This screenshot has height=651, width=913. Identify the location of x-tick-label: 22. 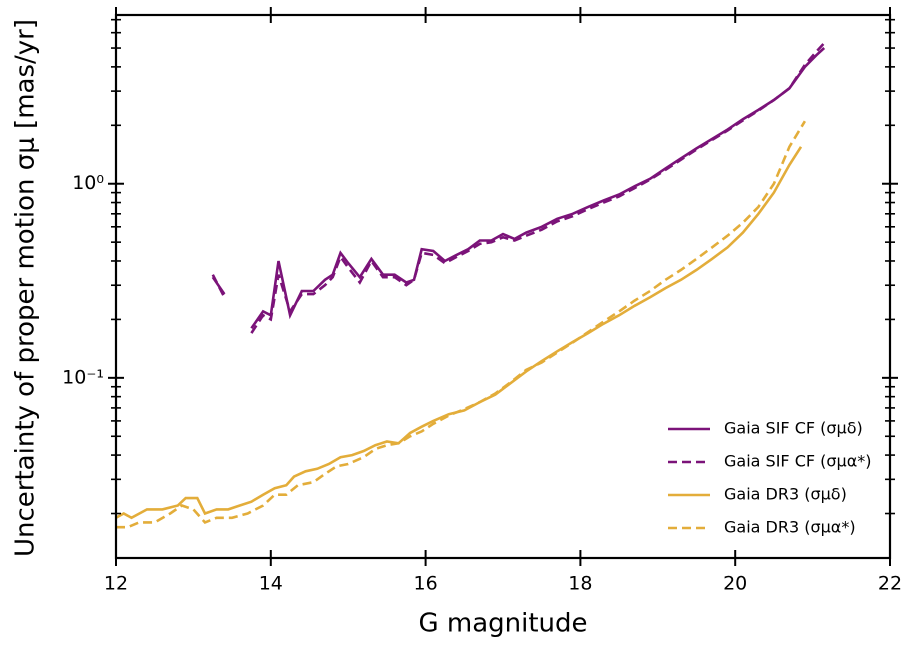
(890, 584).